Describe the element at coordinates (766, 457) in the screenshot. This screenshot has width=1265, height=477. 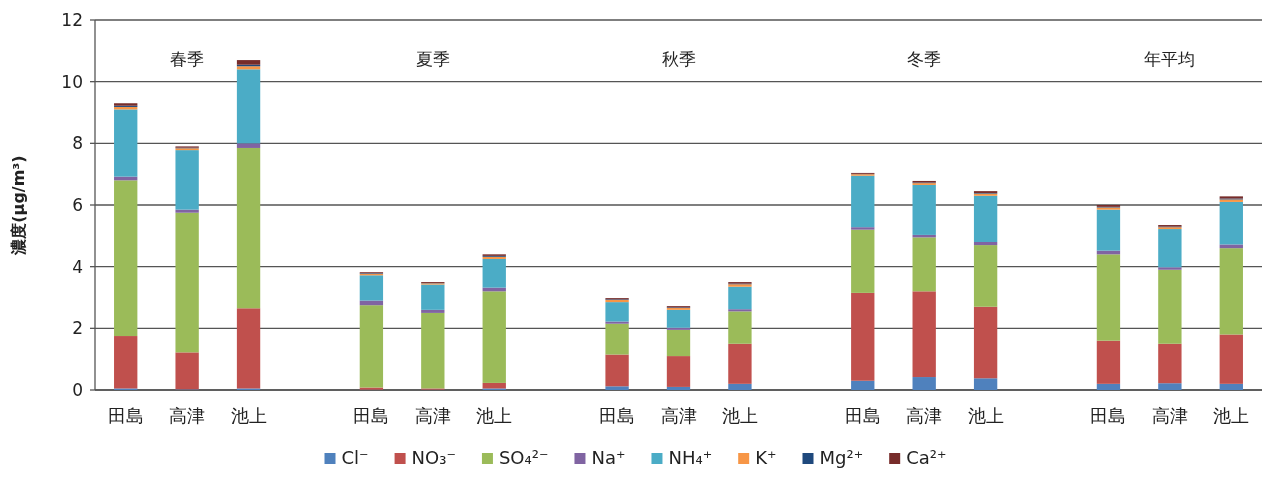
I see `legend-label: K⁺` at that location.